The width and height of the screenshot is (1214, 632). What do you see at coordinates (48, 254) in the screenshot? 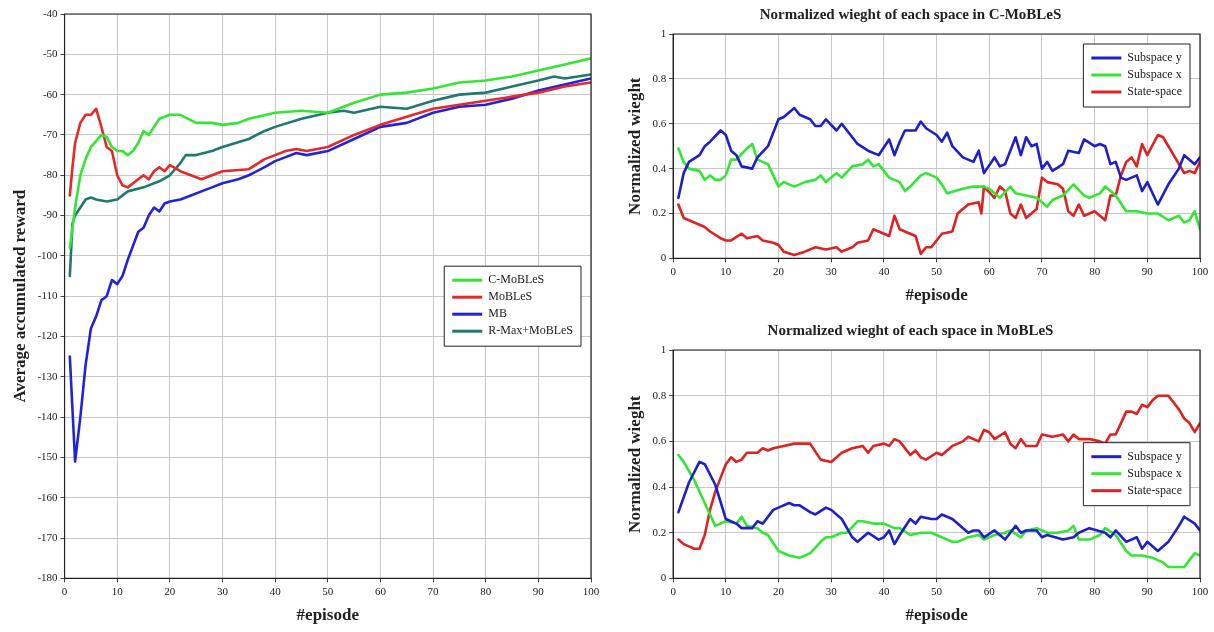
I see `y-tick-label: -100` at bounding box center [48, 254].